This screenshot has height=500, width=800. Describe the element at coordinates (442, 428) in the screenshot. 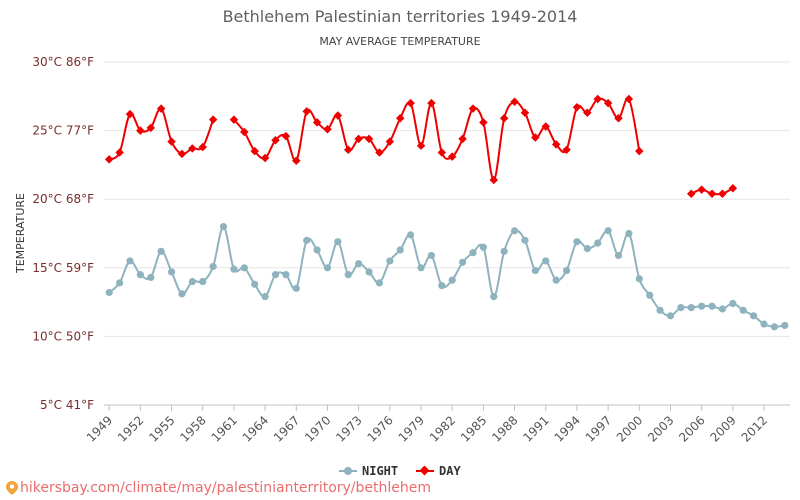

I see `x-tick-label: 1982` at that location.